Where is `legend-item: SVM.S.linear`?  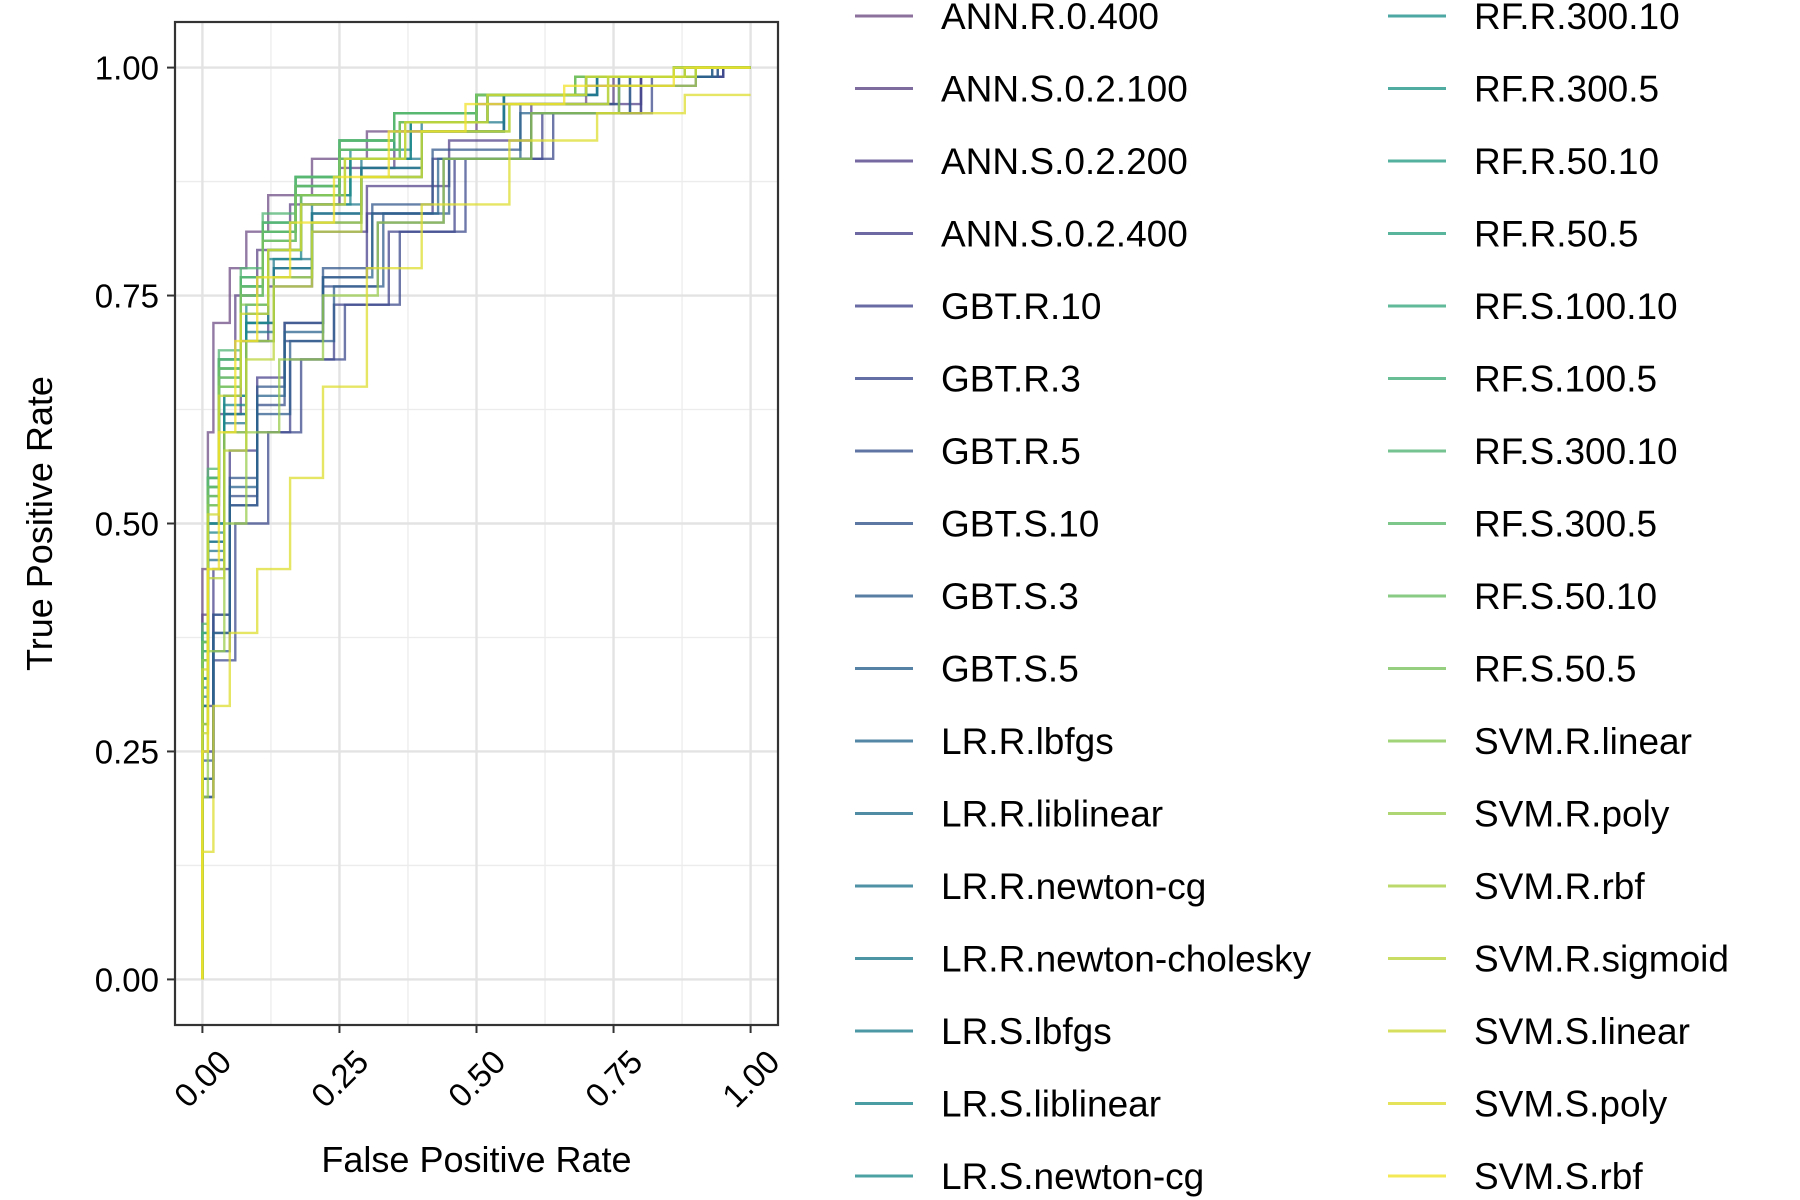
legend-item: SVM.S.linear is located at coordinates (1539, 1031).